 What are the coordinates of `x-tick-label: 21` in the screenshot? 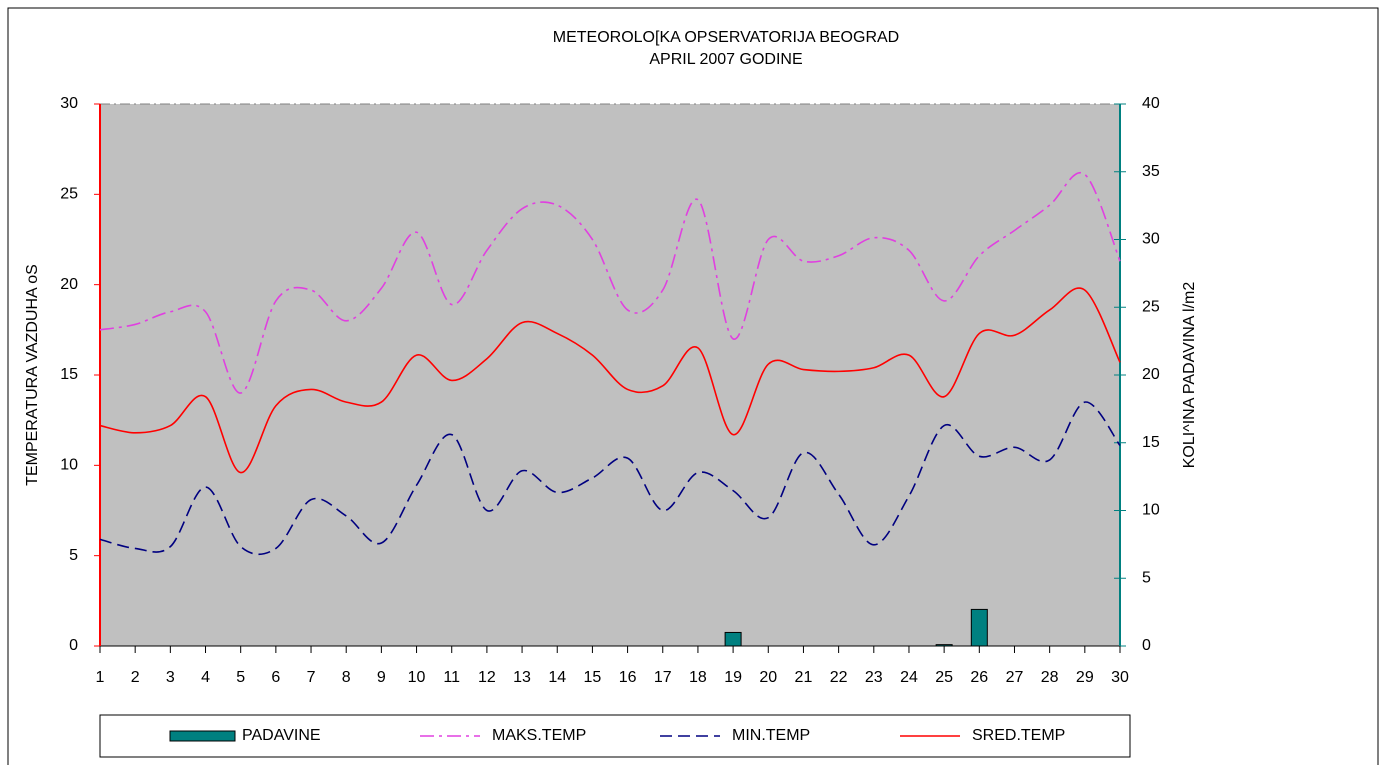 It's located at (804, 677).